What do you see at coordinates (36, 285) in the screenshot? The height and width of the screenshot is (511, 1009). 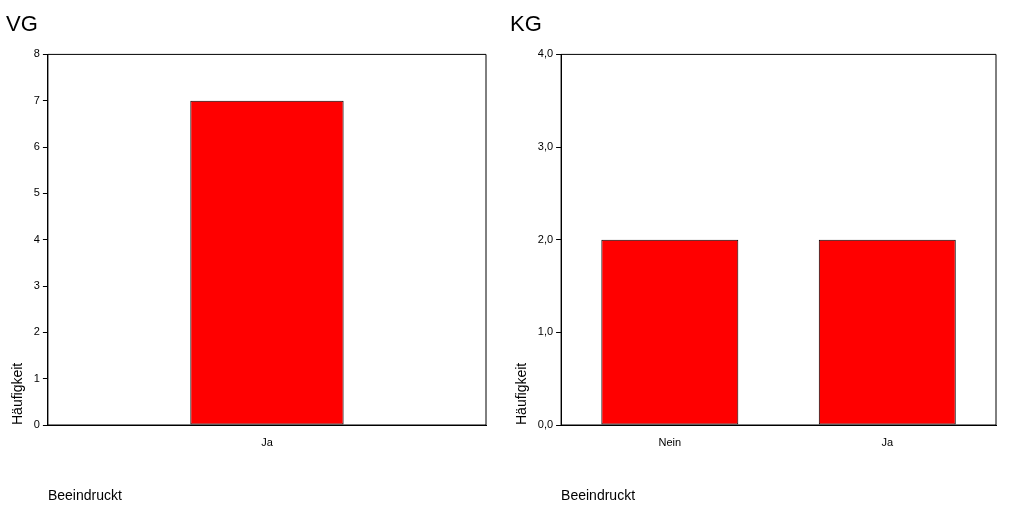 I see `y-tick-label: 3` at bounding box center [36, 285].